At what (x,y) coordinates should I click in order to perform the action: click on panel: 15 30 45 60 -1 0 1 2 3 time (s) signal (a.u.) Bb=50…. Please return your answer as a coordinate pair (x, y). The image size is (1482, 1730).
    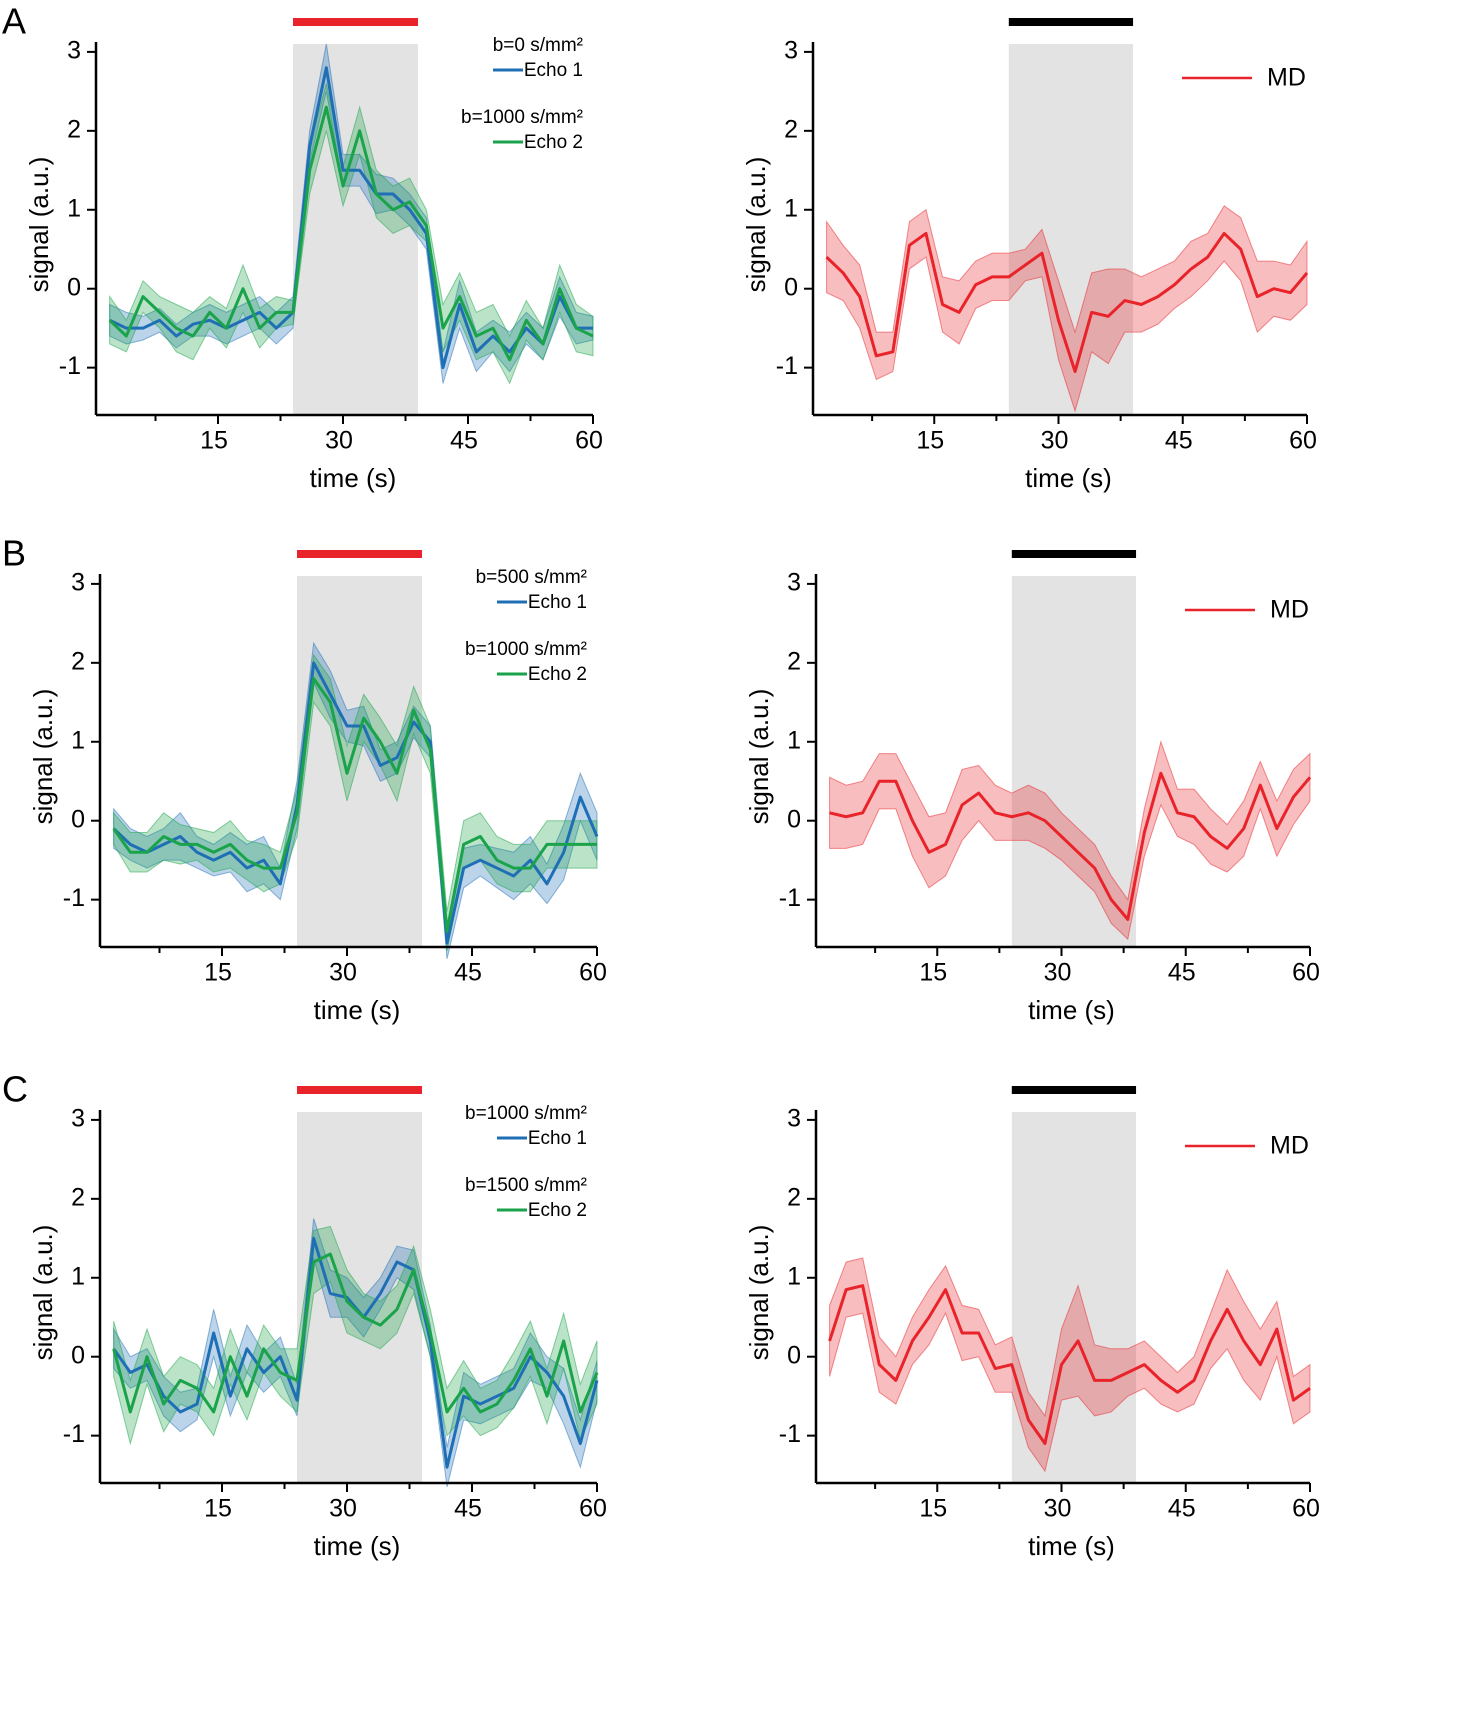
    Looking at the image, I should click on (304, 779).